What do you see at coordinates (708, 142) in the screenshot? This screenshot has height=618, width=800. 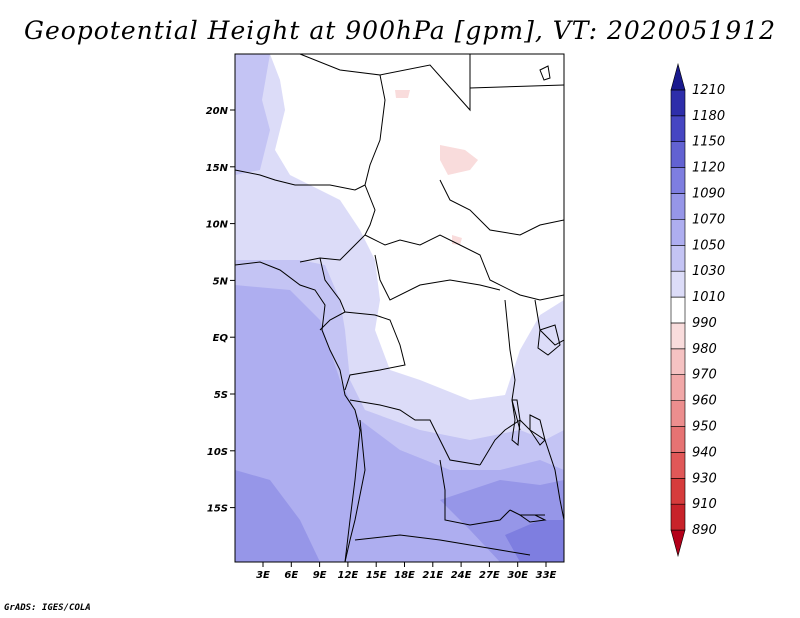 I see `colorbar-label: 1150` at bounding box center [708, 142].